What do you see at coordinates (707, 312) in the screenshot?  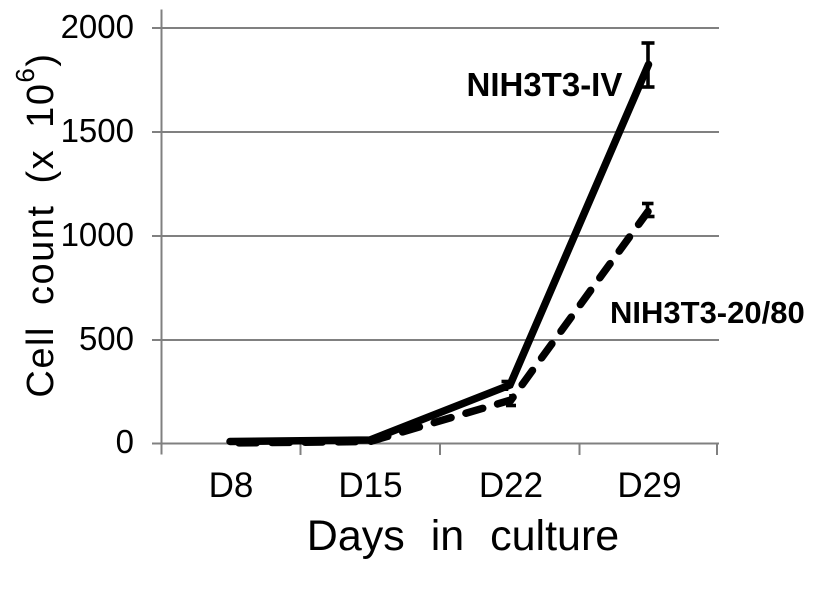 I see `svg-text: NIH3T3-20/80` at bounding box center [707, 312].